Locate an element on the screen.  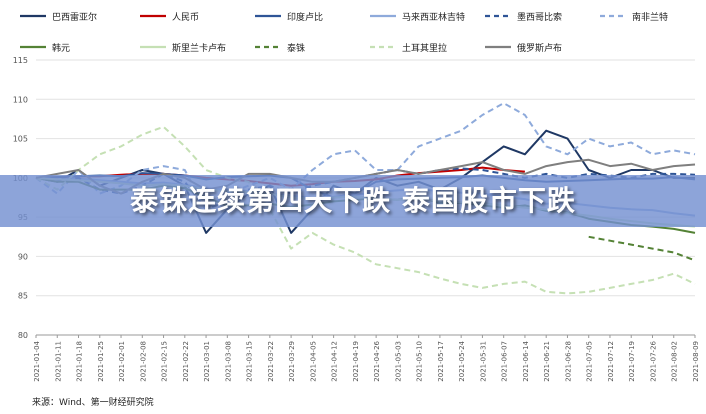
x-tick-label: 2021-03-29 is located at coordinates (292, 361).